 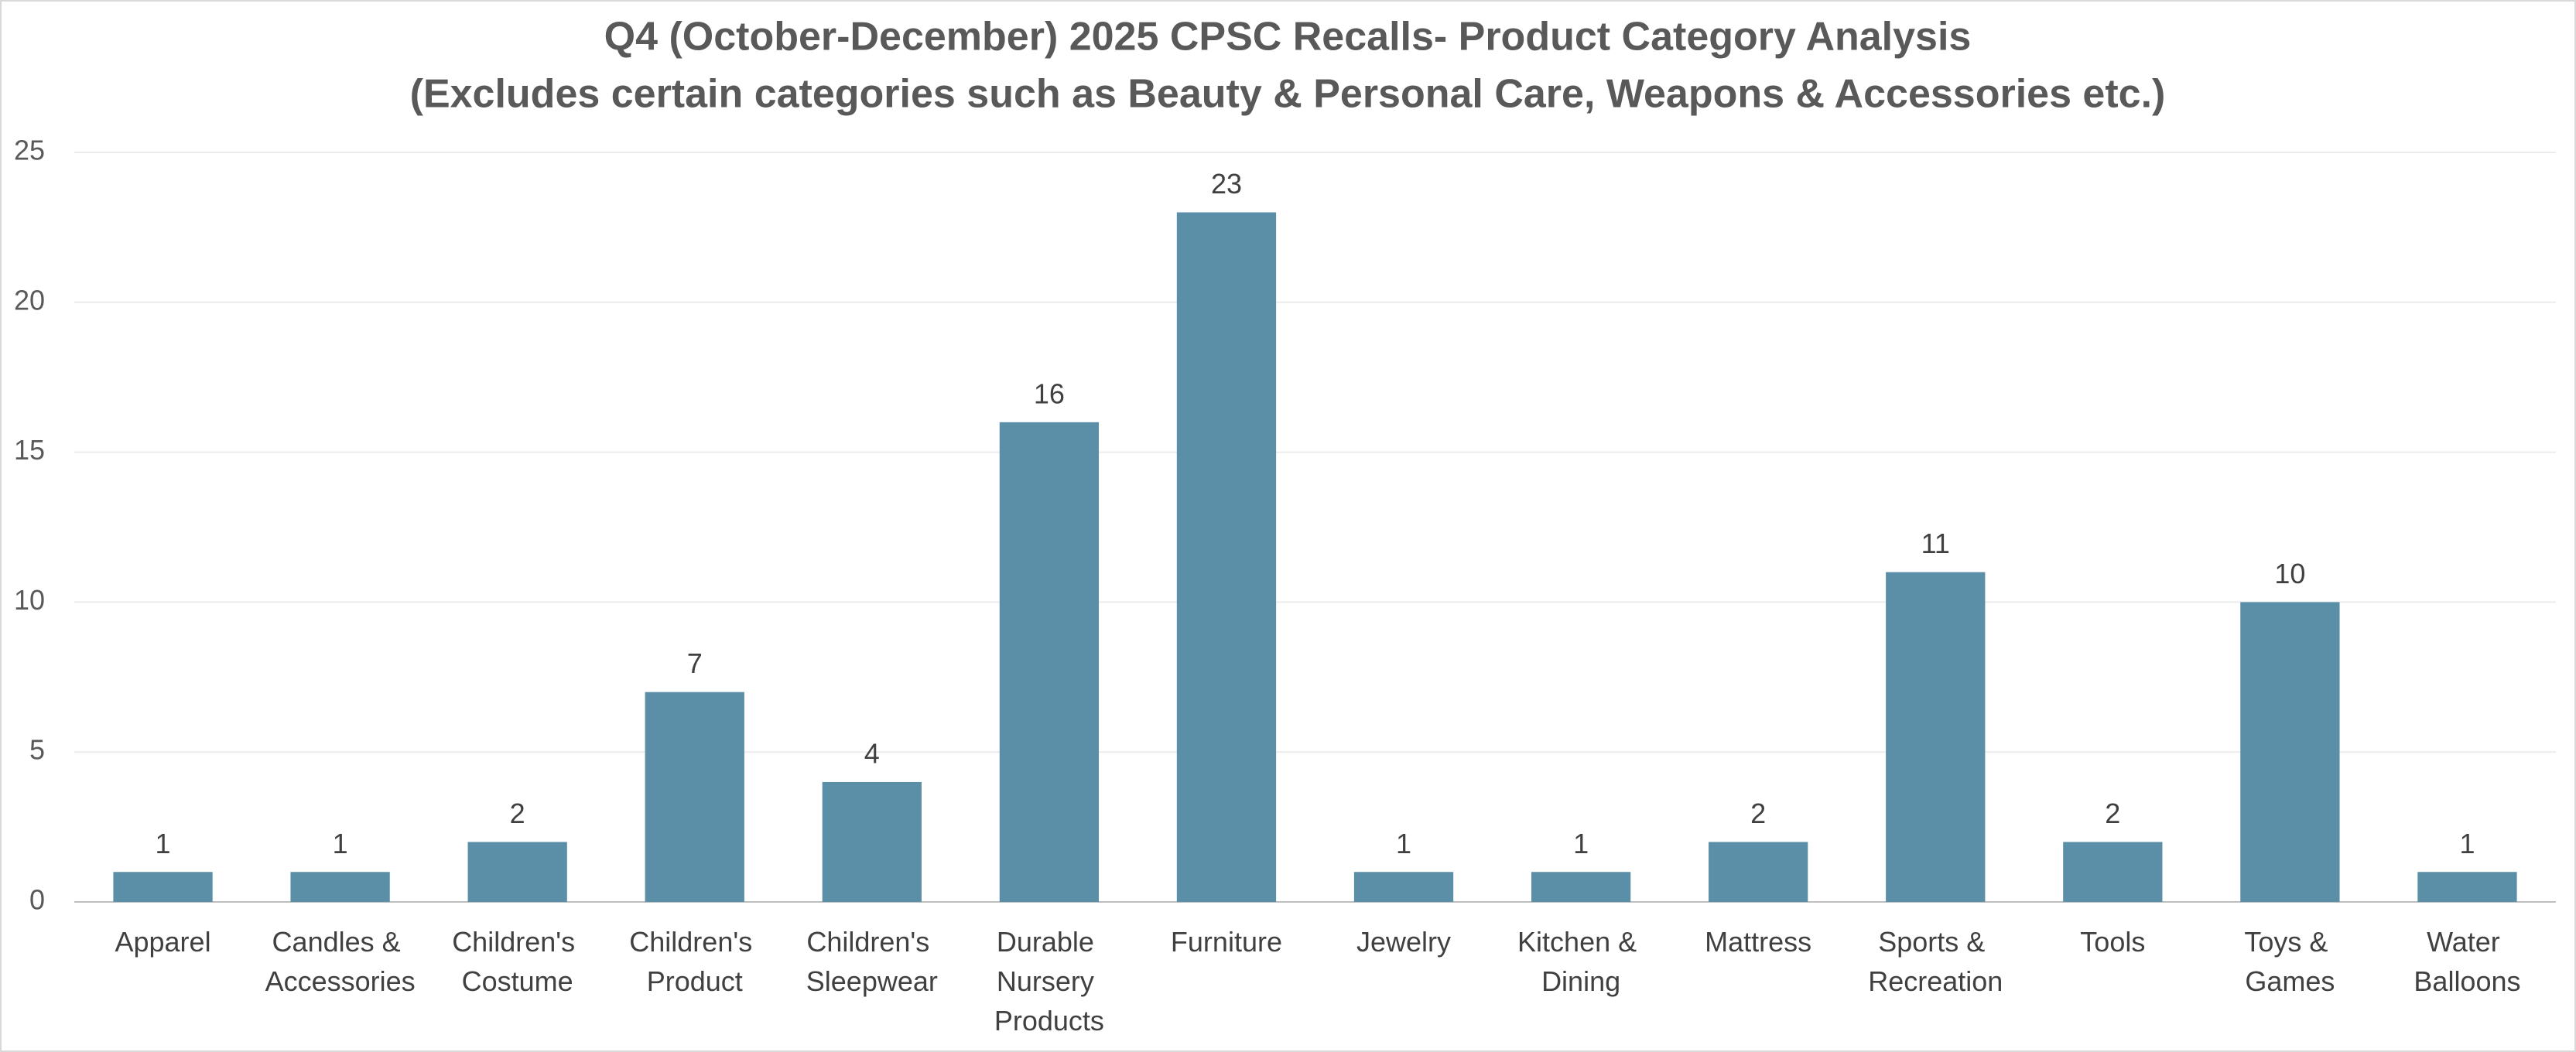 What do you see at coordinates (695, 663) in the screenshot?
I see `data-label: 7` at bounding box center [695, 663].